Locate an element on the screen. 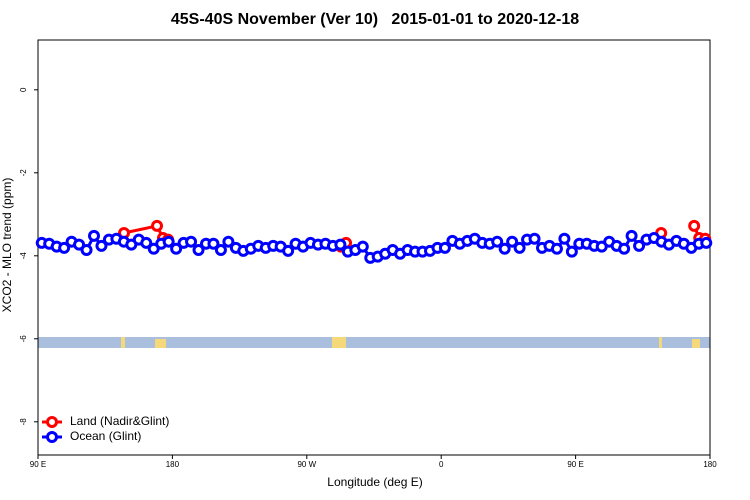  y-tick-label: -8 is located at coordinates (23, 422).